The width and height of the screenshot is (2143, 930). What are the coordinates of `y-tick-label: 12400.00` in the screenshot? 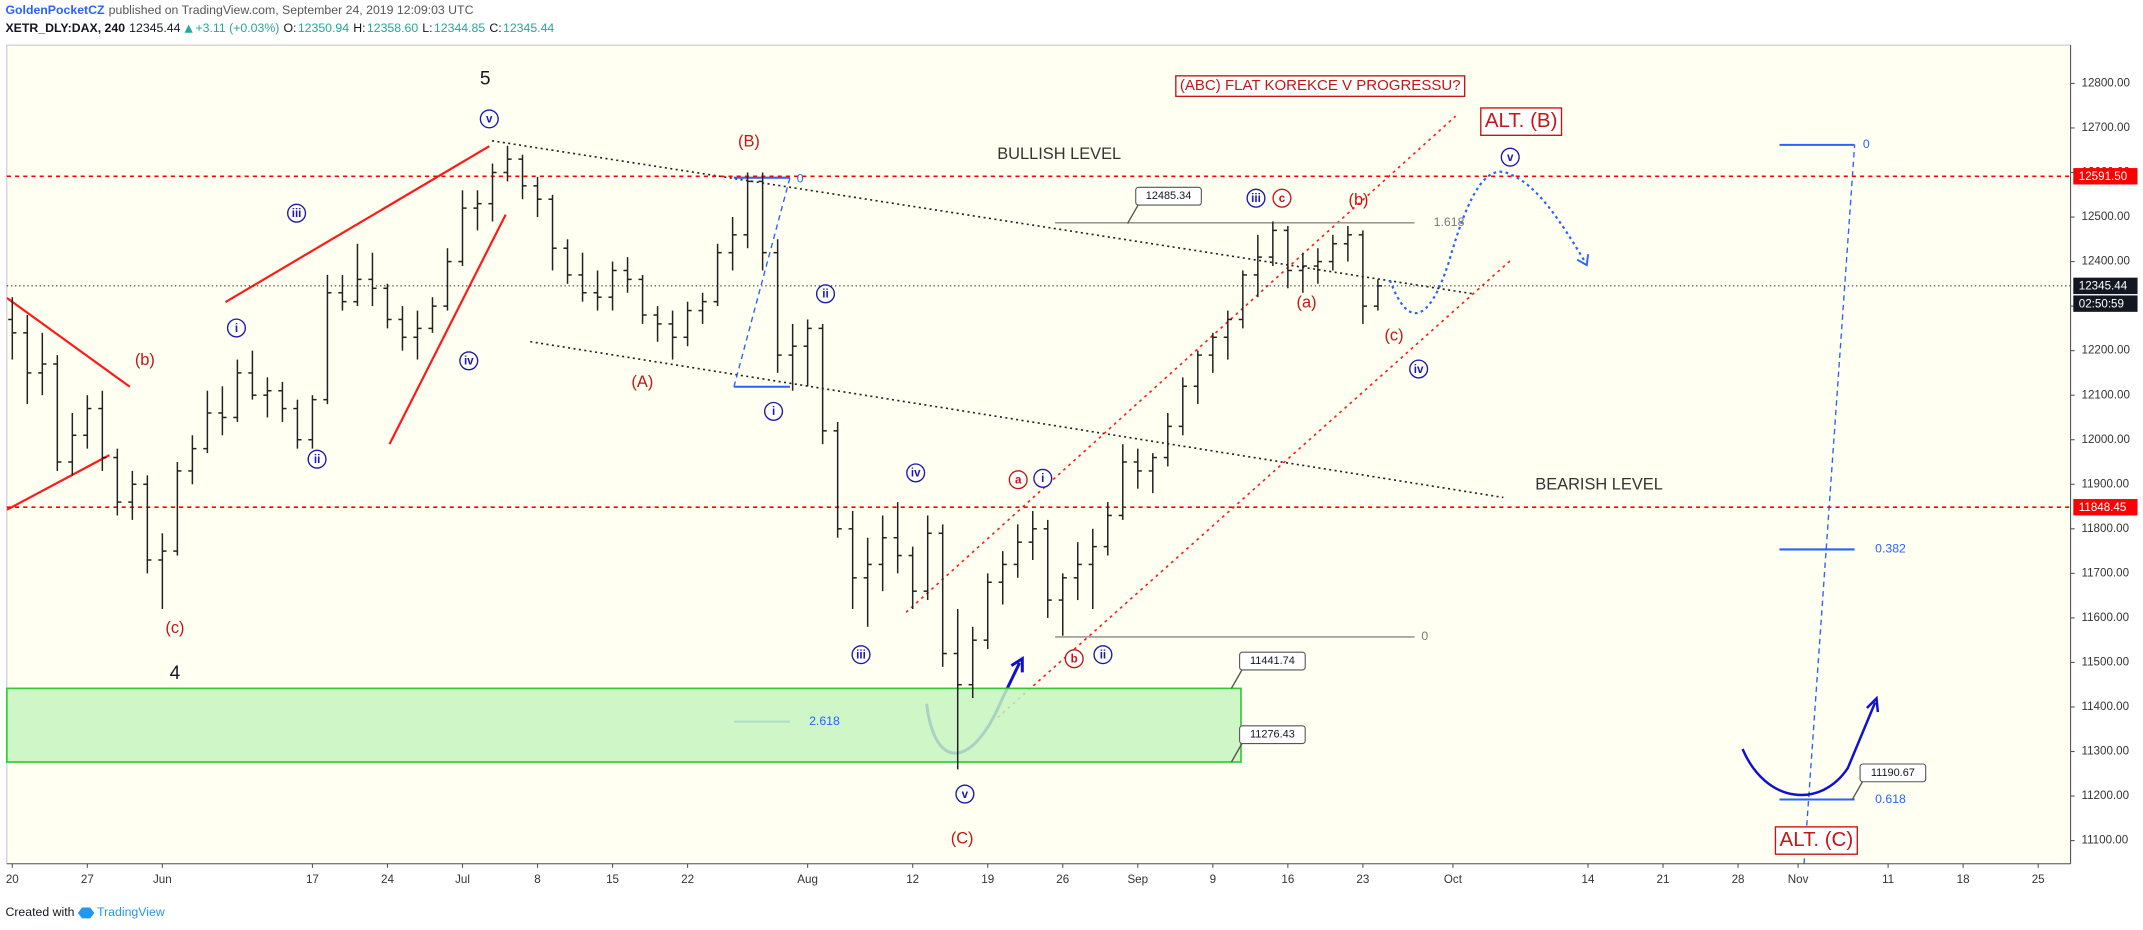 It's located at (2105, 261).